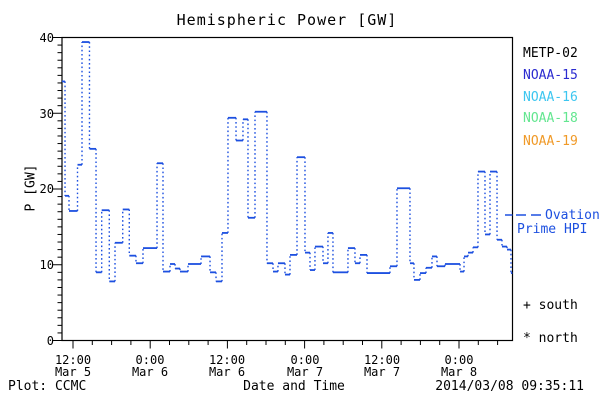  I want to click on x-tick-date: Mar 8, so click(459, 372).